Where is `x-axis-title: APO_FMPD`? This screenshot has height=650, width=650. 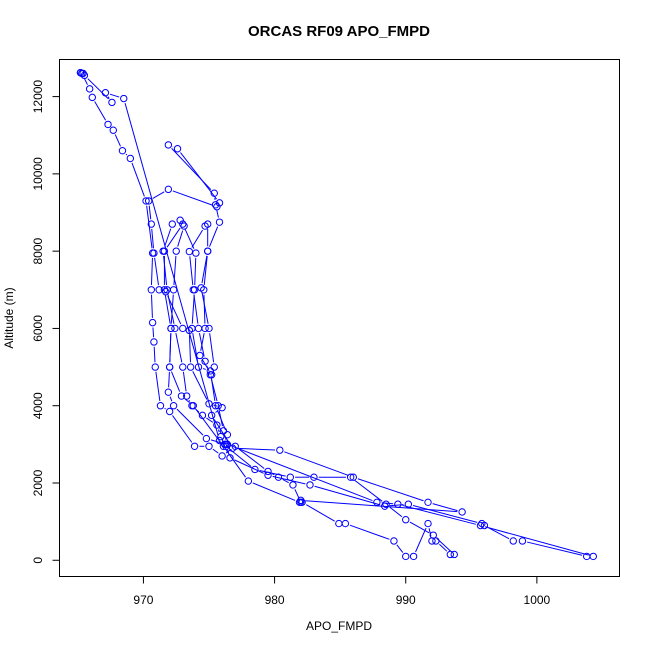 x-axis-title: APO_FMPD is located at coordinates (339, 626).